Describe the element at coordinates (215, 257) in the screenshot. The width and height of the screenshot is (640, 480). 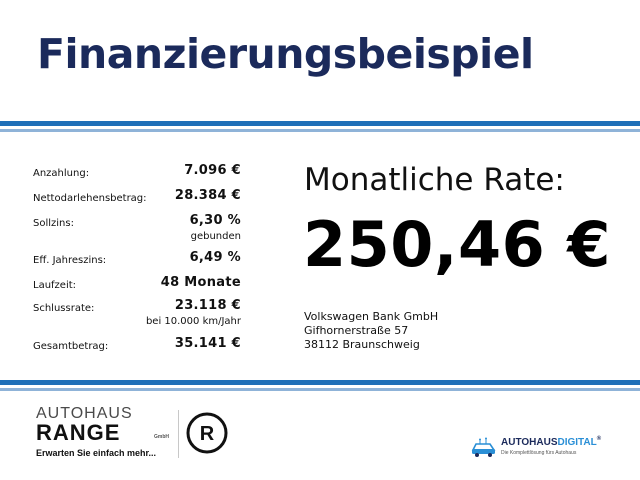
I see `term-value: 6,49 %` at that location.